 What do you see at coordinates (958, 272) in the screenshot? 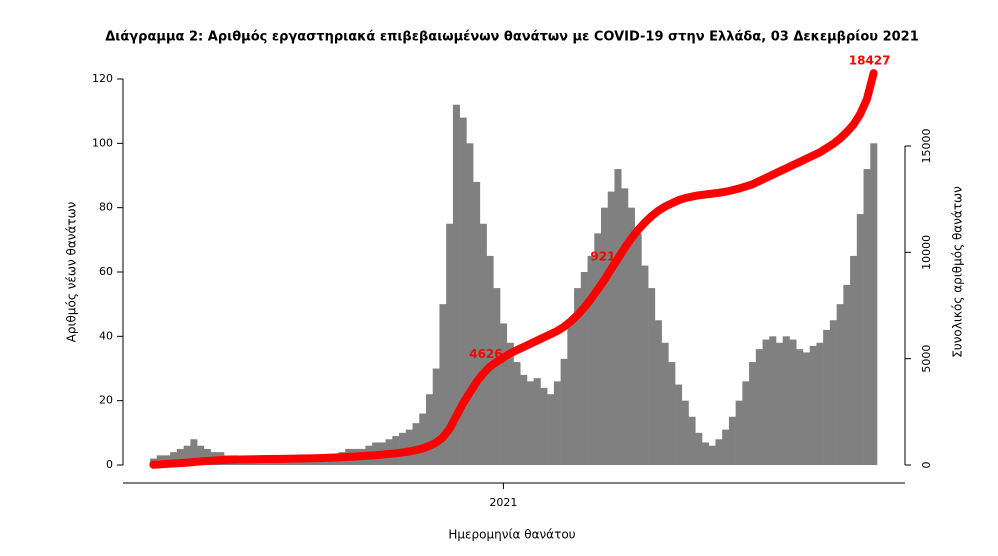
I see `y2-axis-title: Συνολικός αριθμός θανάτων` at bounding box center [958, 272].